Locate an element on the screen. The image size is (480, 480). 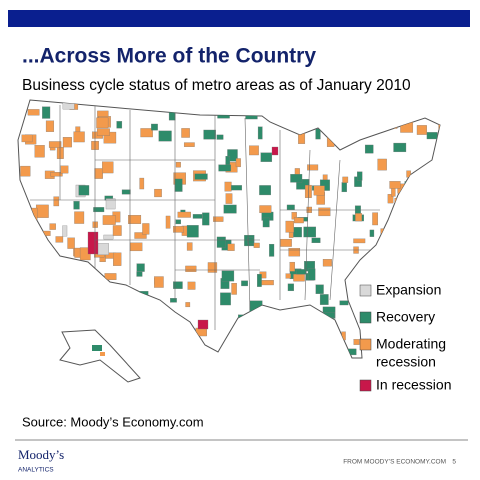
legend-swatch is located at coordinates (365, 290).